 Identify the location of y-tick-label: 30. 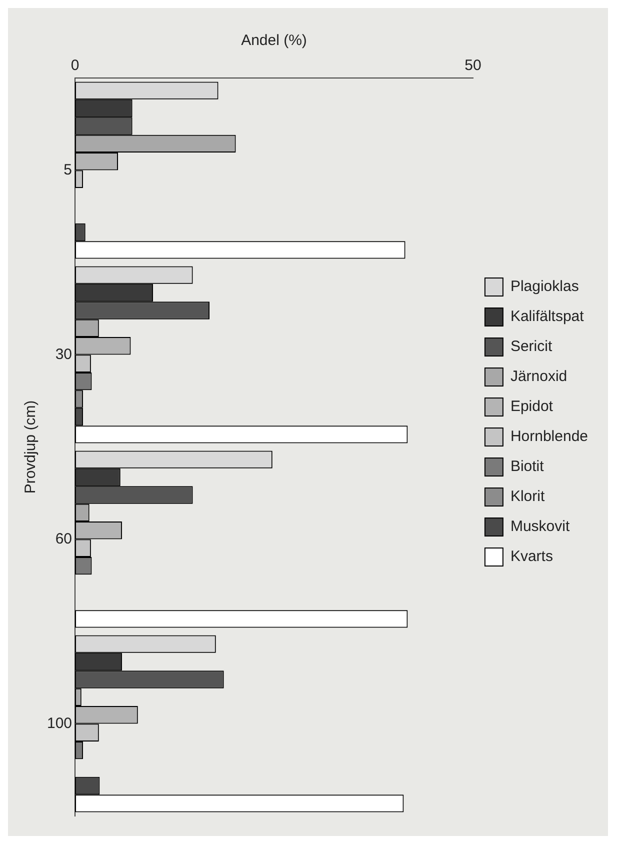
(63, 354).